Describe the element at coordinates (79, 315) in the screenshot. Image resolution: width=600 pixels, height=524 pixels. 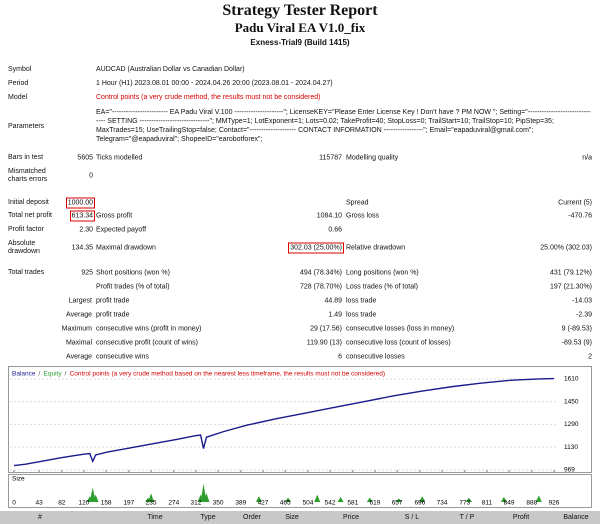
I see `stat-label: Average` at that location.